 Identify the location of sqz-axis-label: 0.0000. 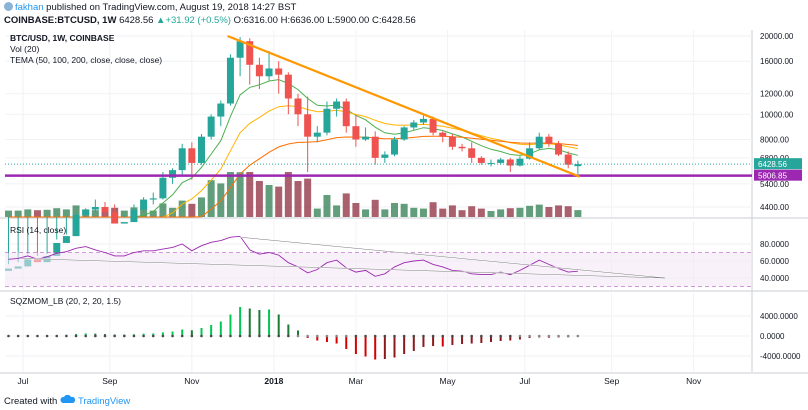
(772, 336).